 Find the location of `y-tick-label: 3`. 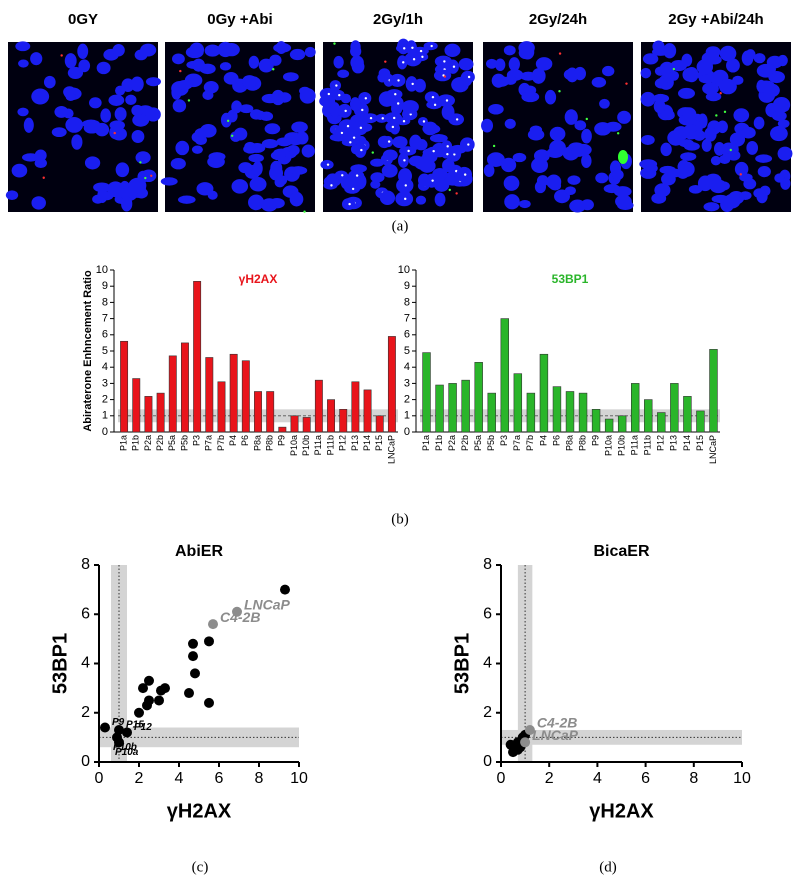

y-tick-label: 3 is located at coordinates (407, 383).